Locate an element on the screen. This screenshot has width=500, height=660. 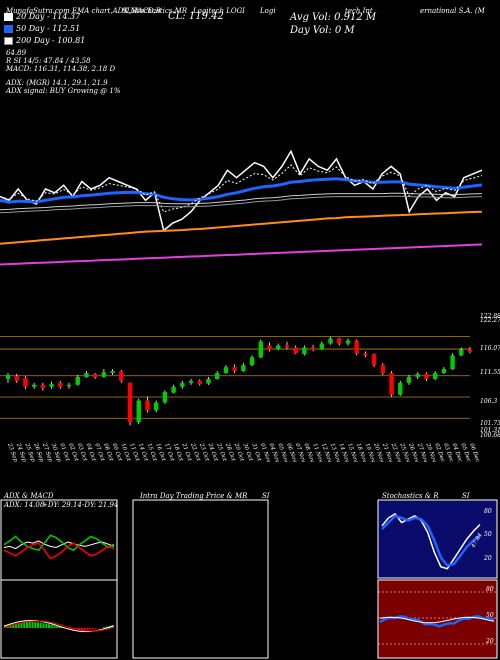
stoch-tick-label: 50 is located at coordinates (488, 534).